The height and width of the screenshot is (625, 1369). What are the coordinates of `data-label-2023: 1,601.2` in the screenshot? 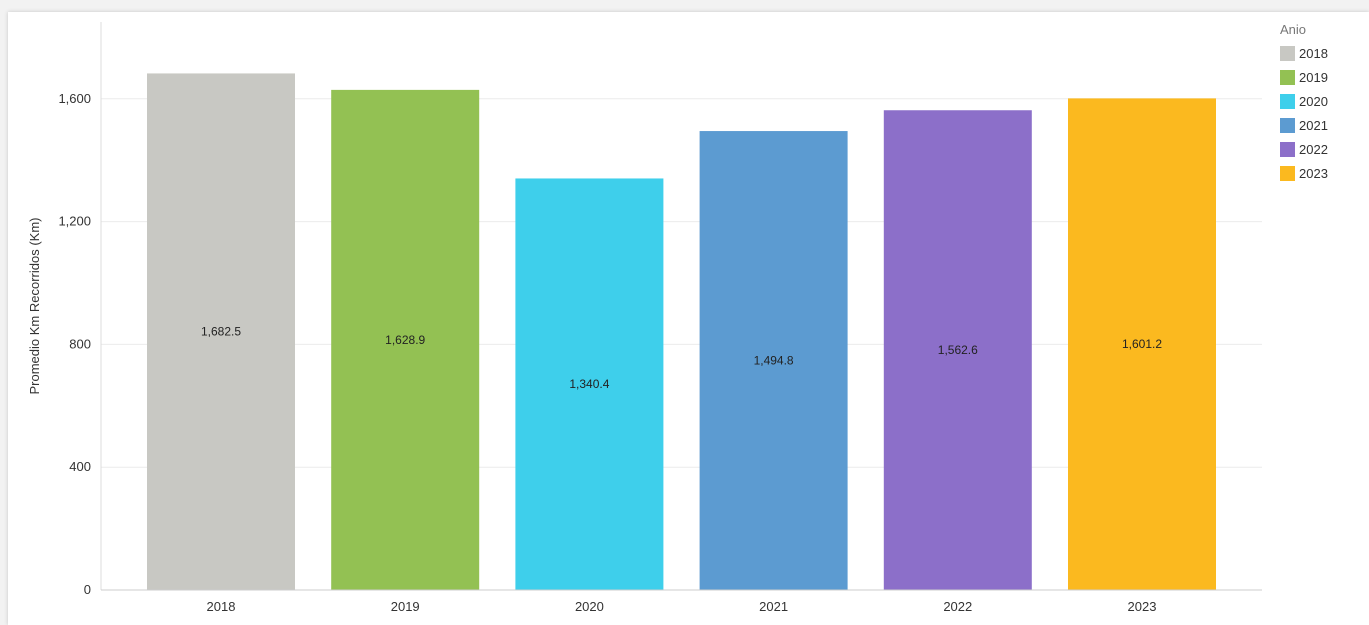 It's located at (1142, 344).